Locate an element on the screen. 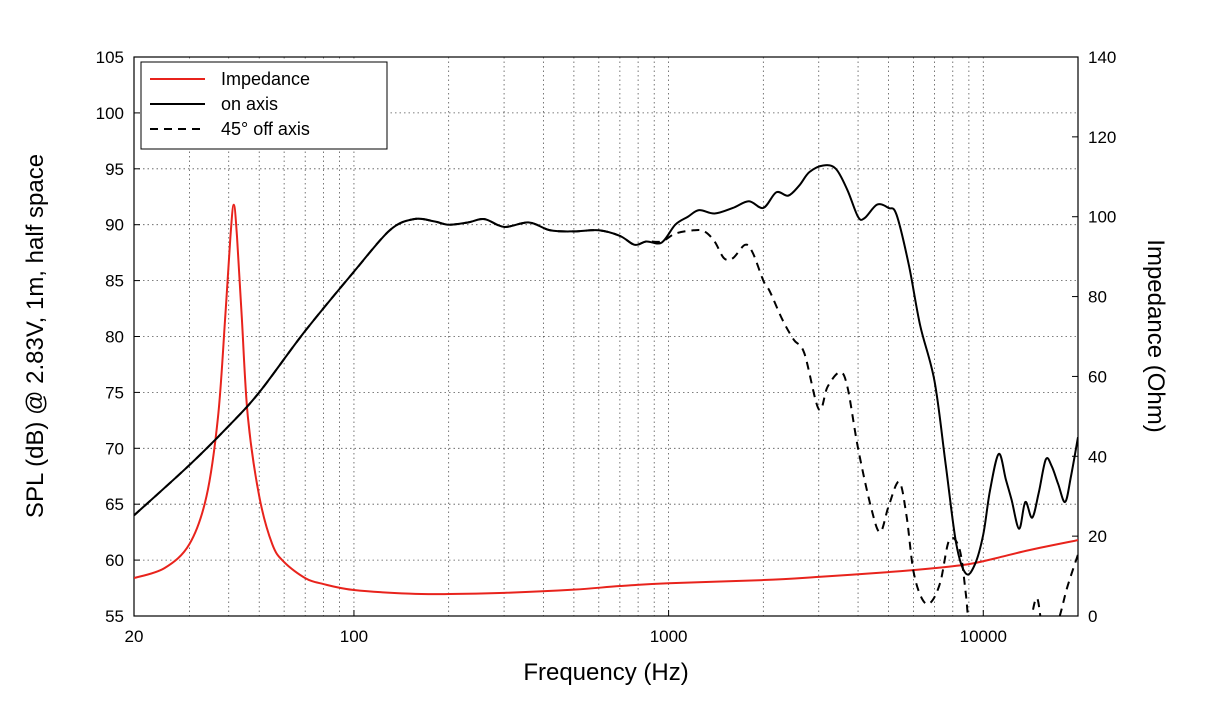  x-tick-label: 20 is located at coordinates (134, 636).